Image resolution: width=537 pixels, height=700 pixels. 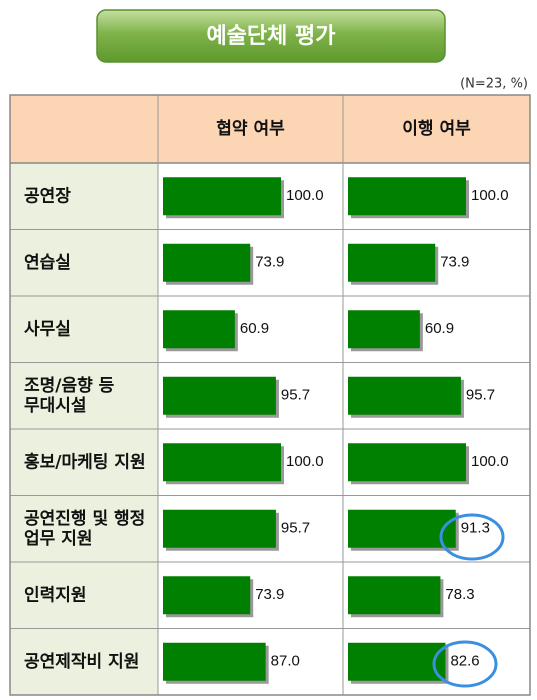 What do you see at coordinates (494, 84) in the screenshot?
I see `note: (N=23, %)` at bounding box center [494, 84].